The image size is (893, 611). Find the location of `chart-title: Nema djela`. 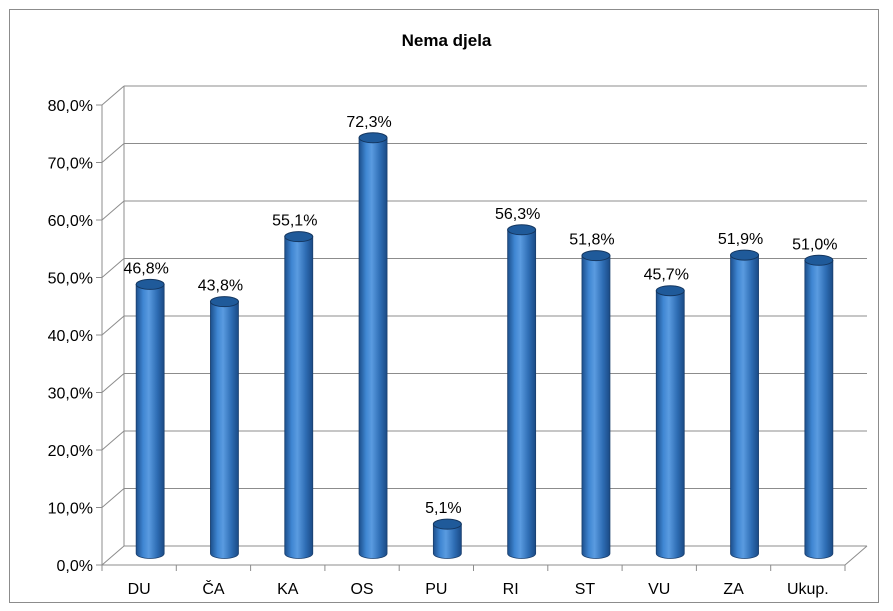

chart-title: Nema djela is located at coordinates (446, 40).